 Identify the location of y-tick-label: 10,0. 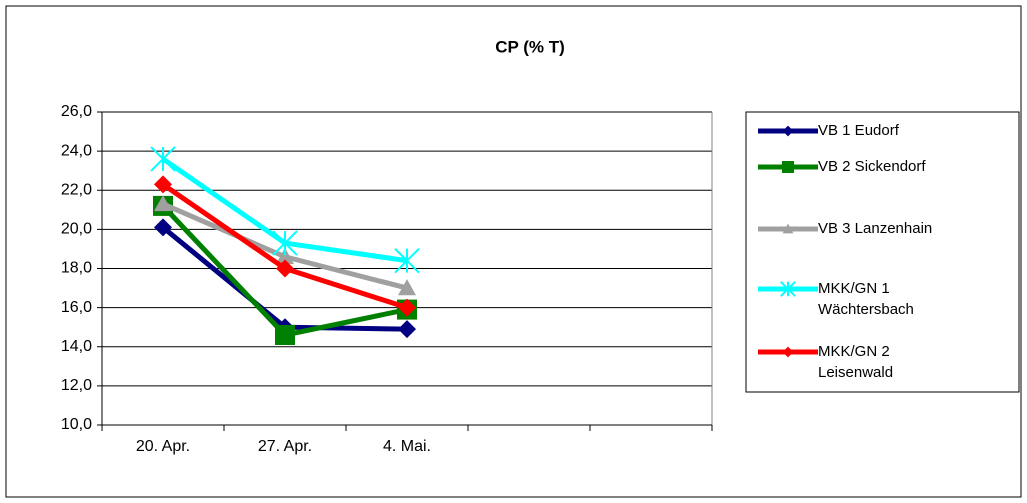
(76, 424).